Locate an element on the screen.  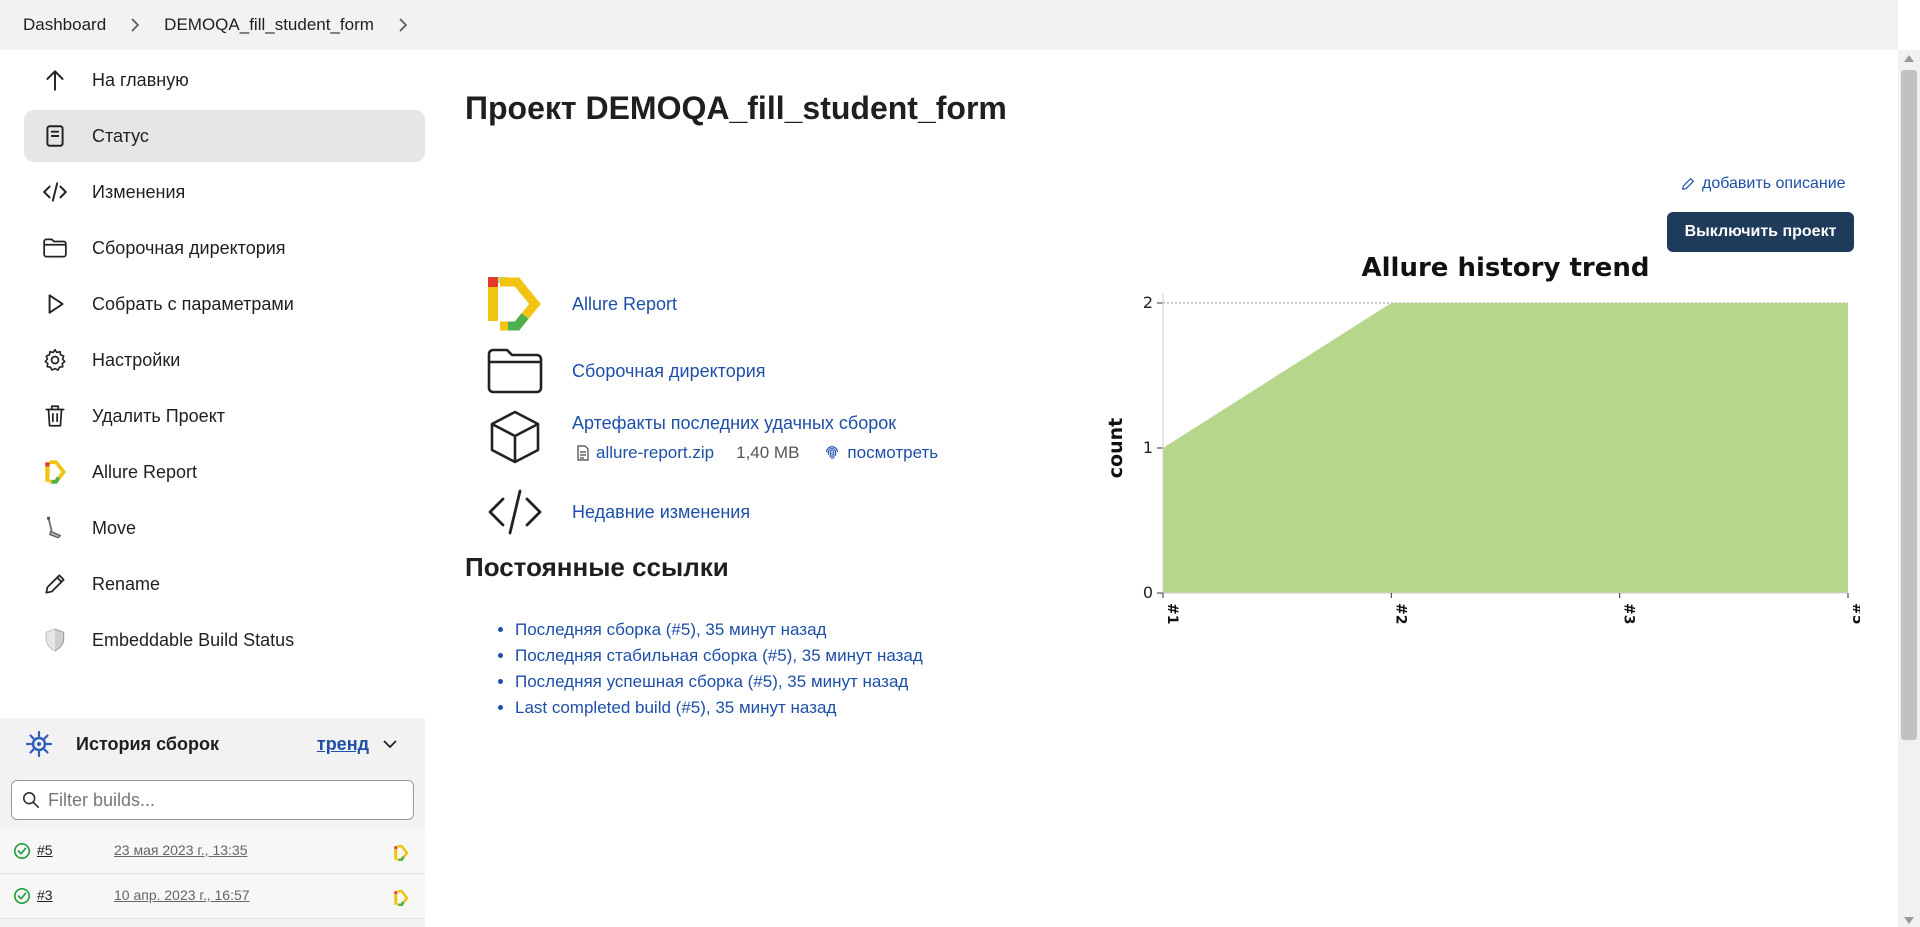
allure-report-link-row: Allure Report is located at coordinates (581, 304).